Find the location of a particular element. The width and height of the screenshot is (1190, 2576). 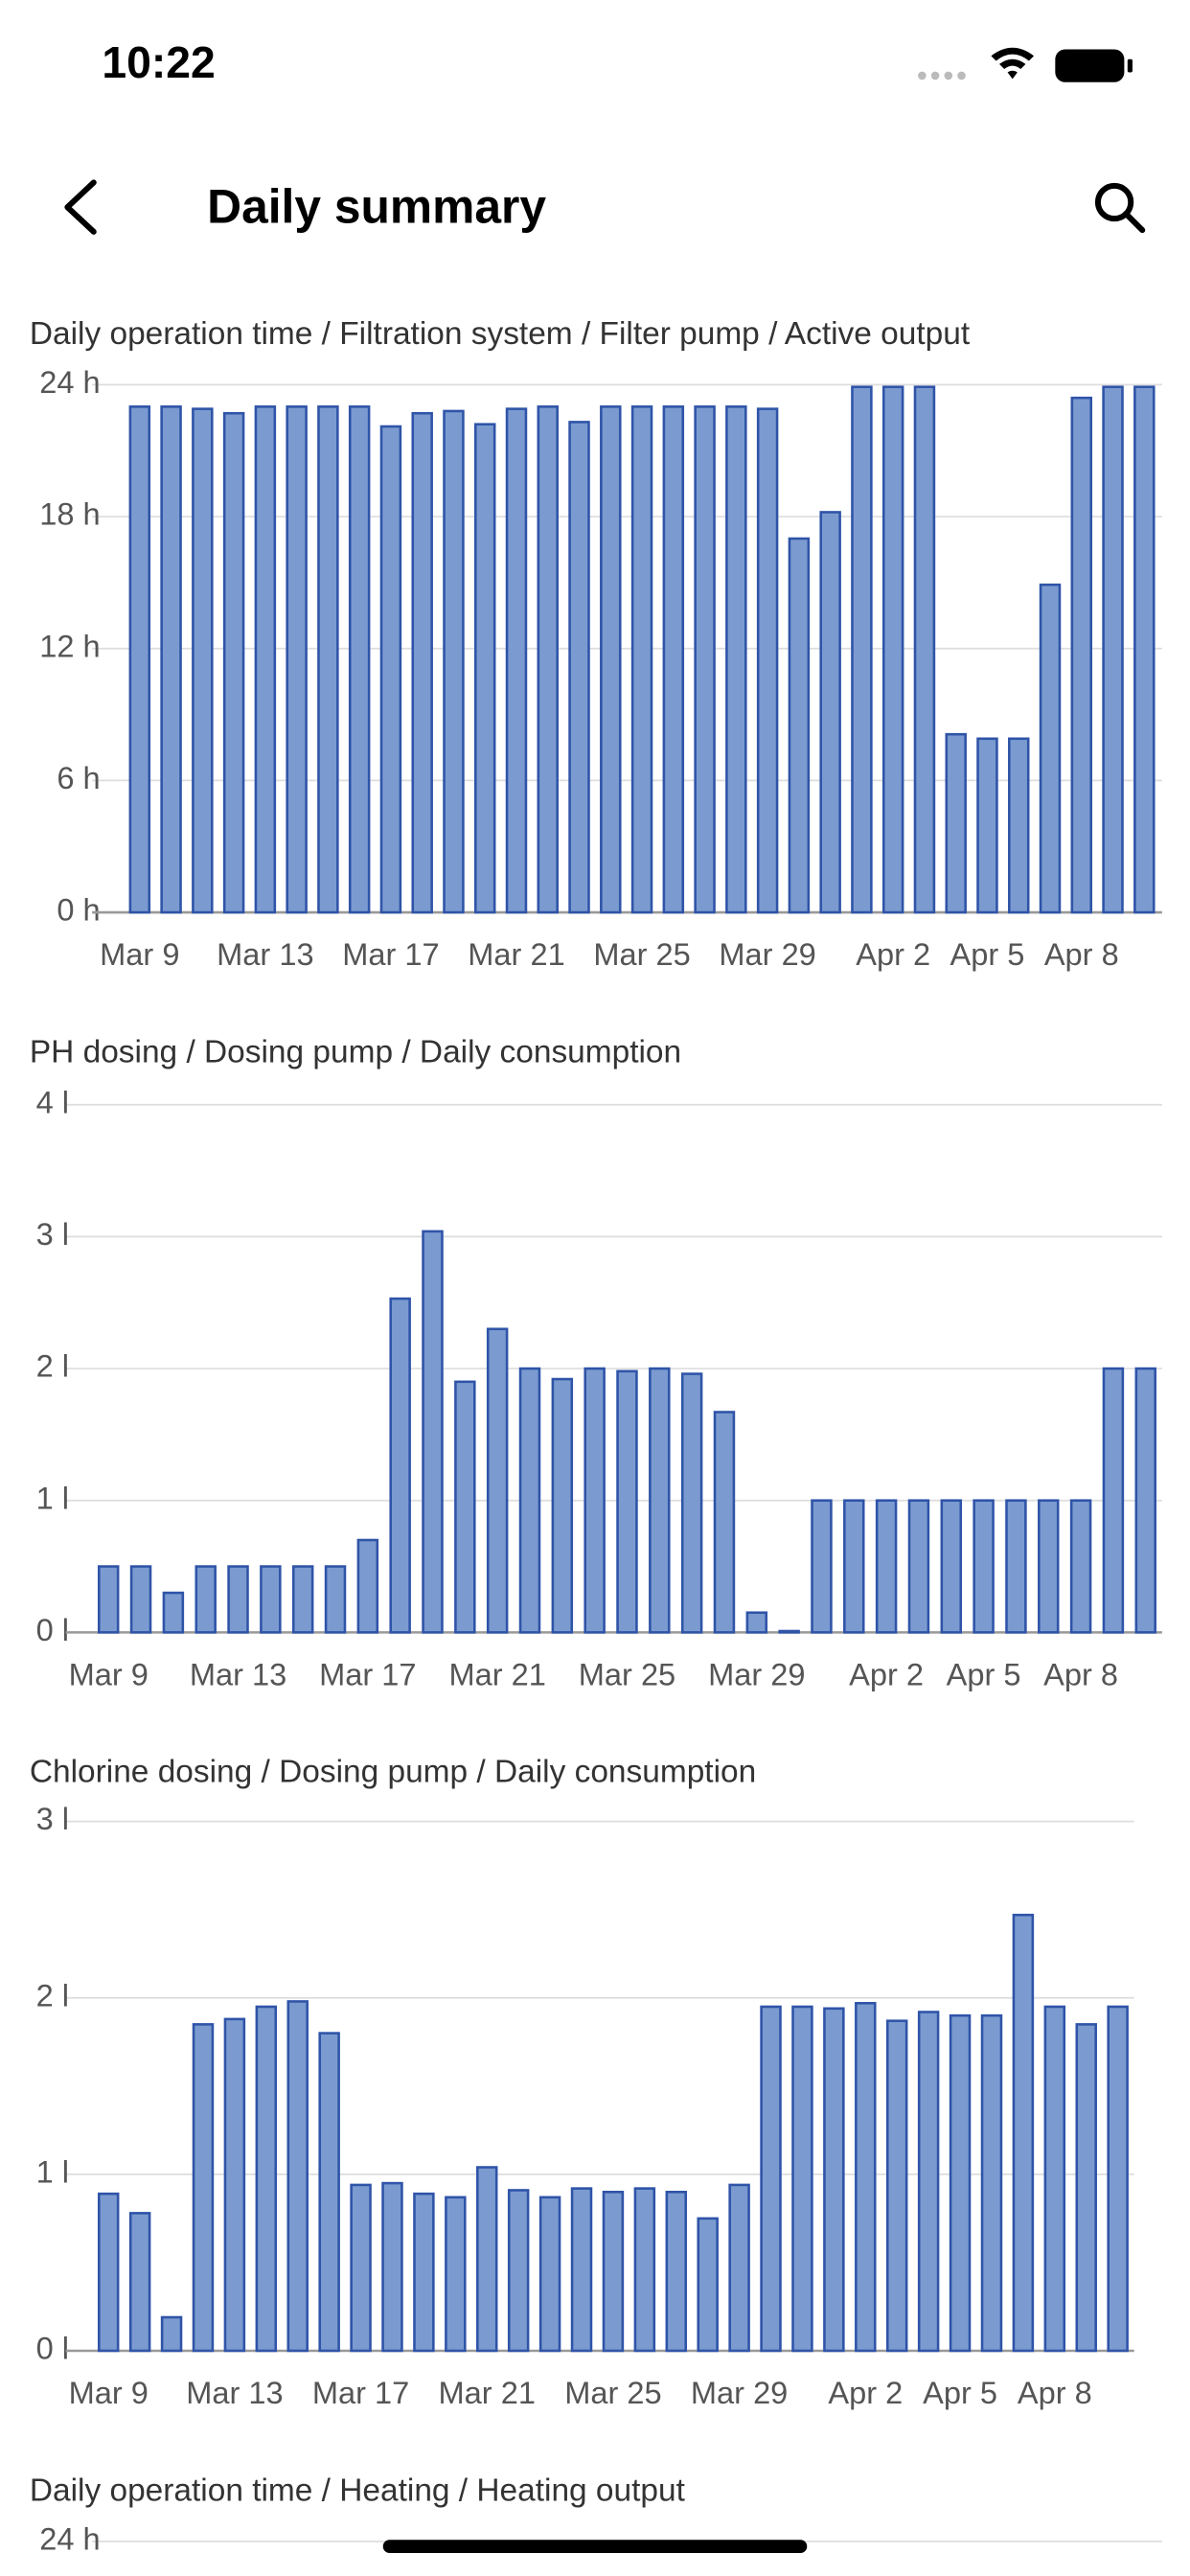

status-time: 10:22 is located at coordinates (159, 62).